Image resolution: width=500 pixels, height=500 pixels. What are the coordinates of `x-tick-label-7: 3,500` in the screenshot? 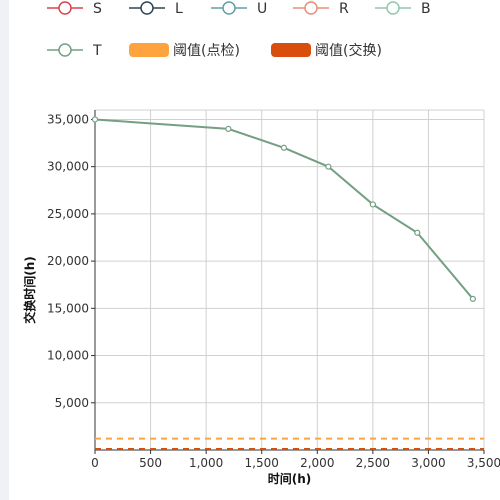 It's located at (483, 463).